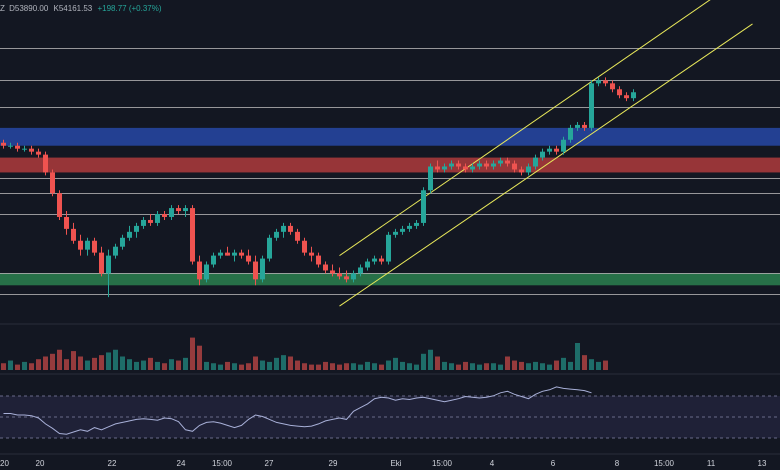 The height and width of the screenshot is (470, 780). What do you see at coordinates (390, 165) in the screenshot?
I see `zone-red` at bounding box center [390, 165].